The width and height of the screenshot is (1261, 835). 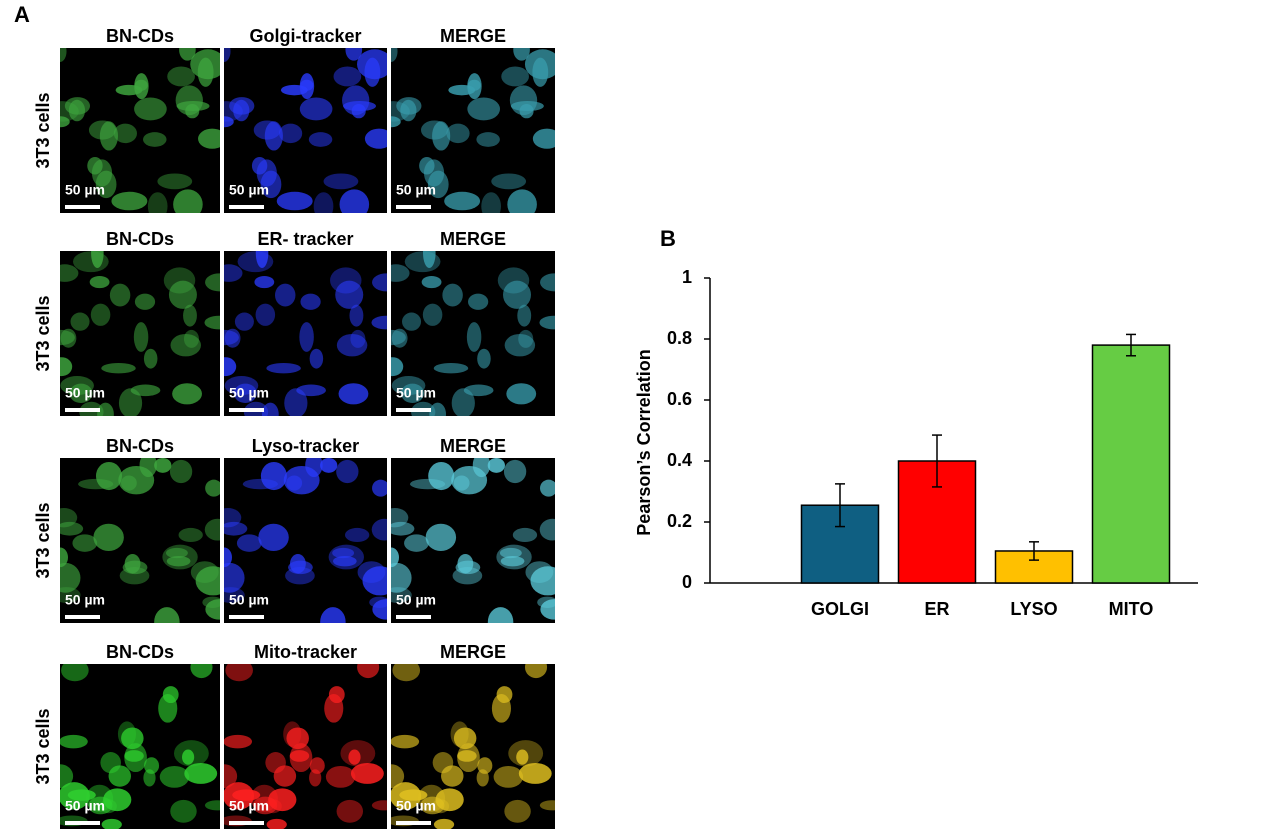 What do you see at coordinates (22, 14) in the screenshot?
I see `panel-label: A` at bounding box center [22, 14].